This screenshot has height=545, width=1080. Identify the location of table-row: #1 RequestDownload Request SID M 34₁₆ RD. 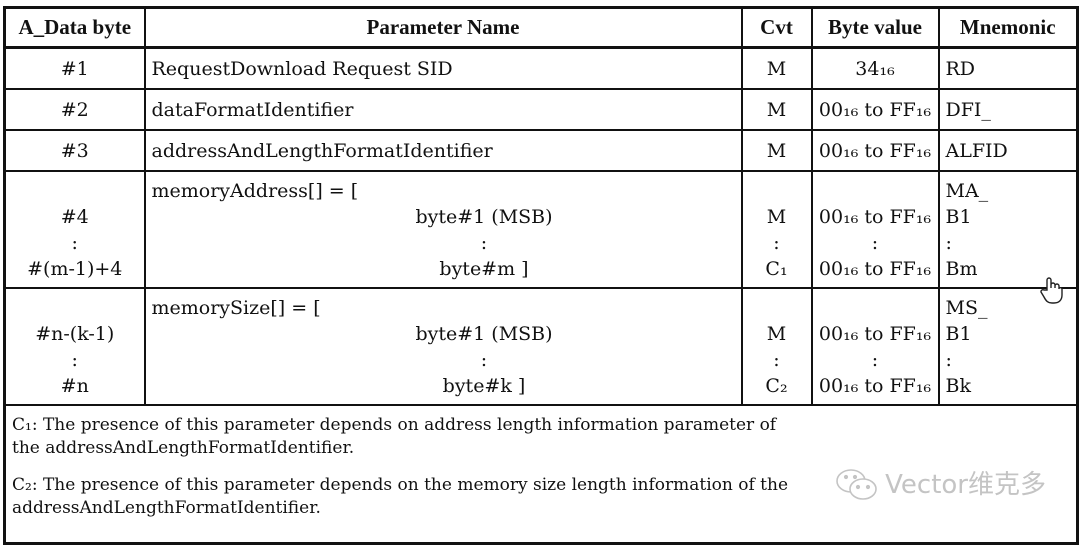
(541, 68).